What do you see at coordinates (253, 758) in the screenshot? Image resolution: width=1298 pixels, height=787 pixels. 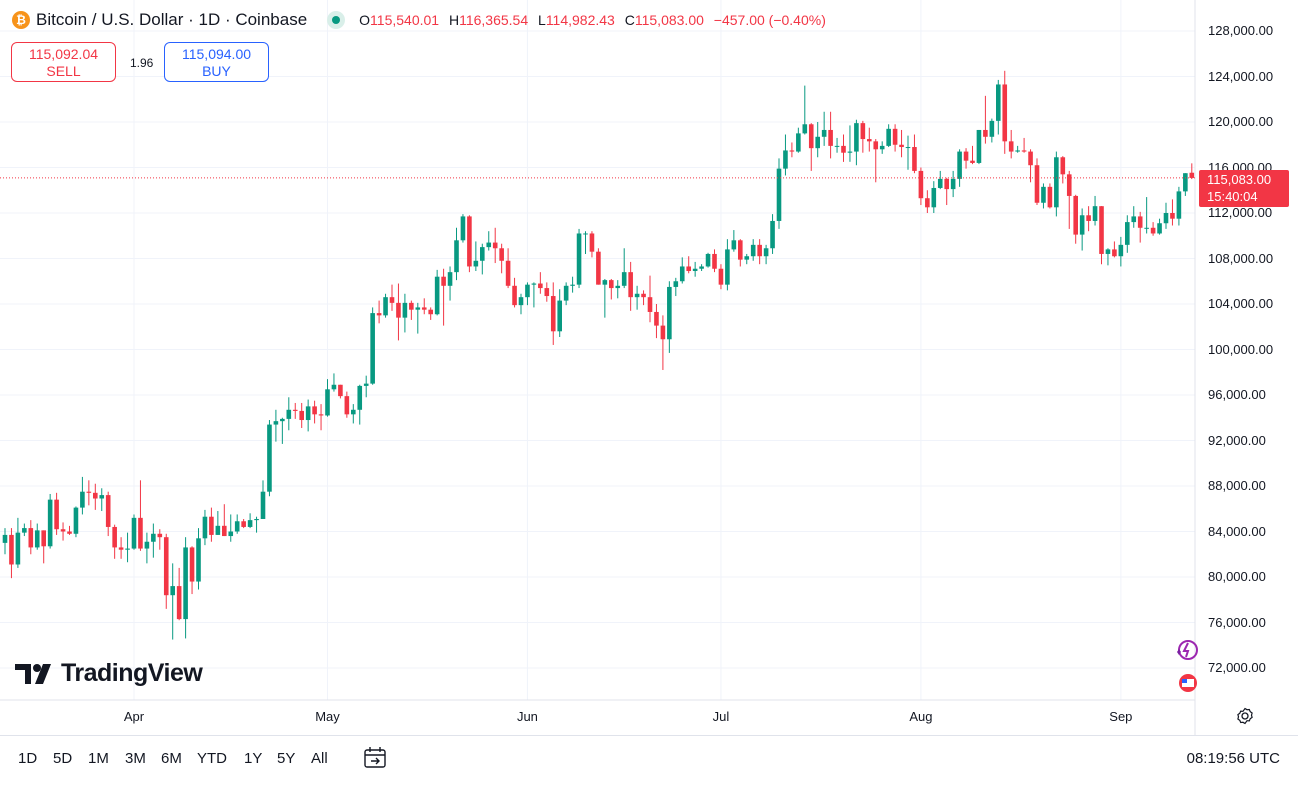 I see `range-button-1y: 1Y` at bounding box center [253, 758].